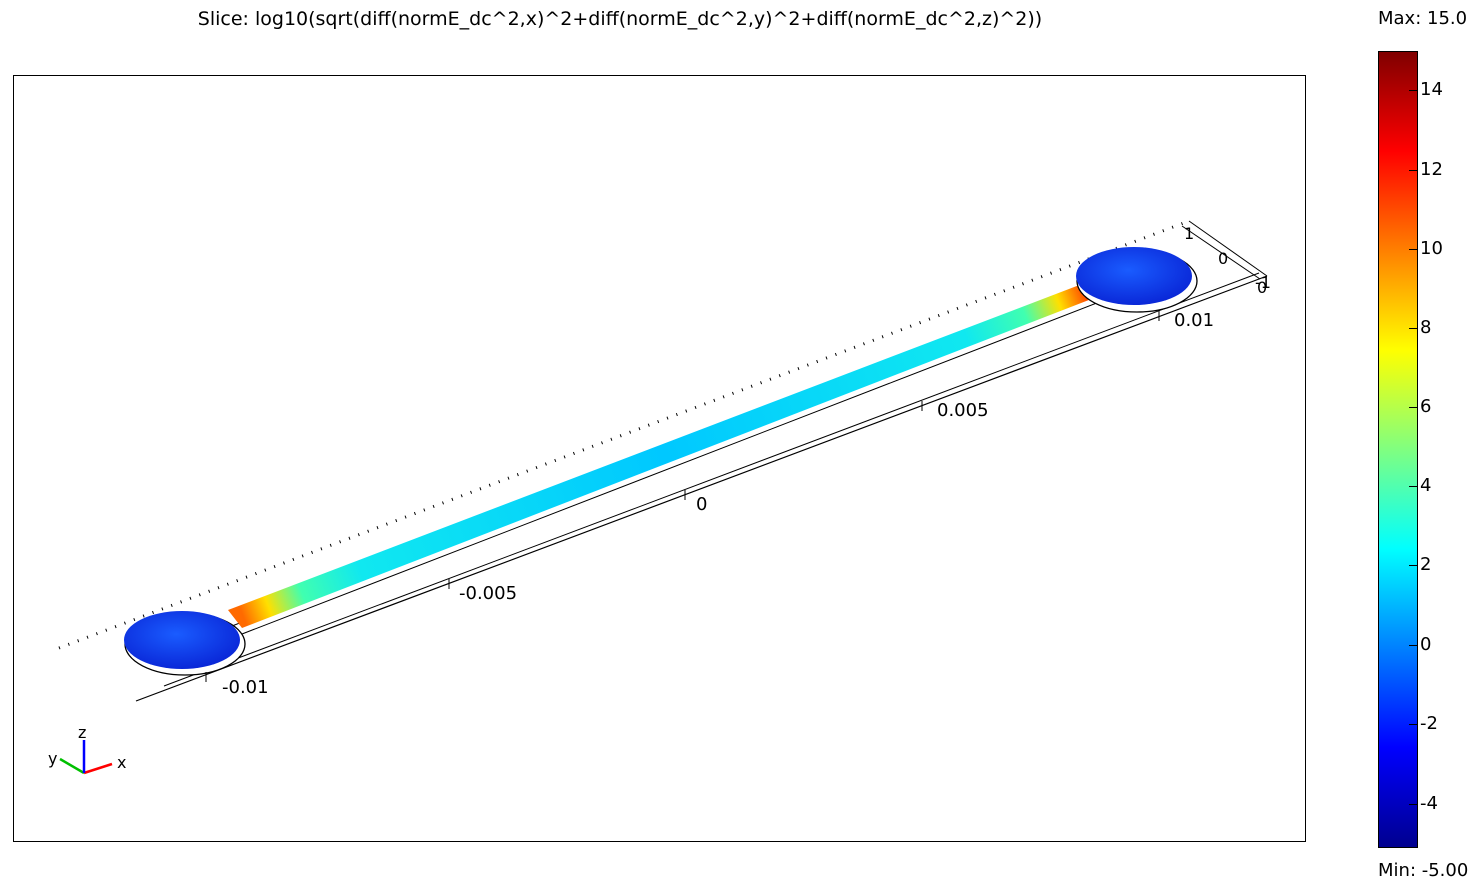 The width and height of the screenshot is (1477, 882). I want to click on colorbar-tick-label: 2, so click(1426, 564).